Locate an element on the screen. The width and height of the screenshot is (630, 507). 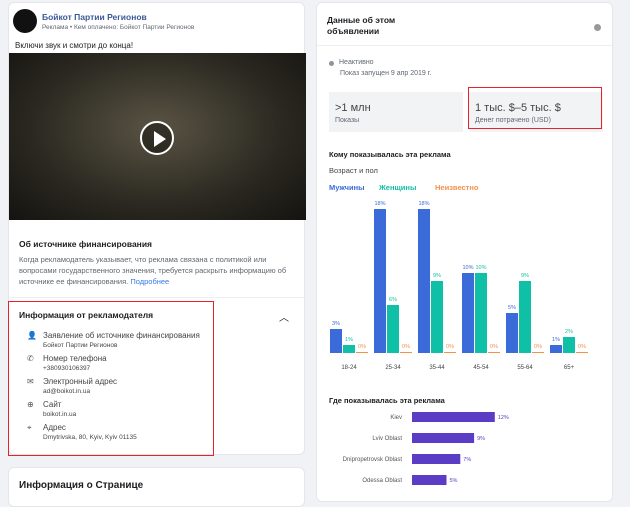
item-value: +380930106397 is located at coordinates (67, 368).